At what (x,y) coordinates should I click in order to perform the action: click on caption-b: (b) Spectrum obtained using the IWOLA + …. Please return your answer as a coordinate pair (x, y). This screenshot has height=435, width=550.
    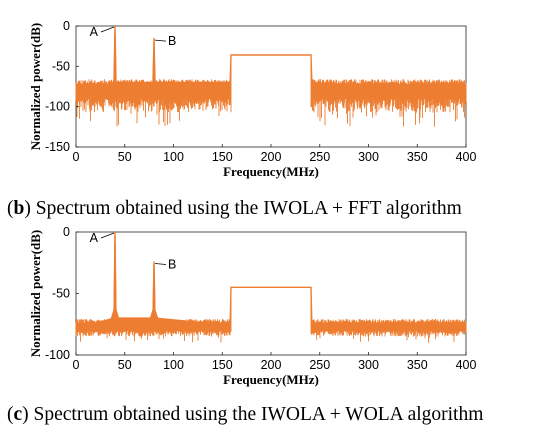
    Looking at the image, I should click on (234, 208).